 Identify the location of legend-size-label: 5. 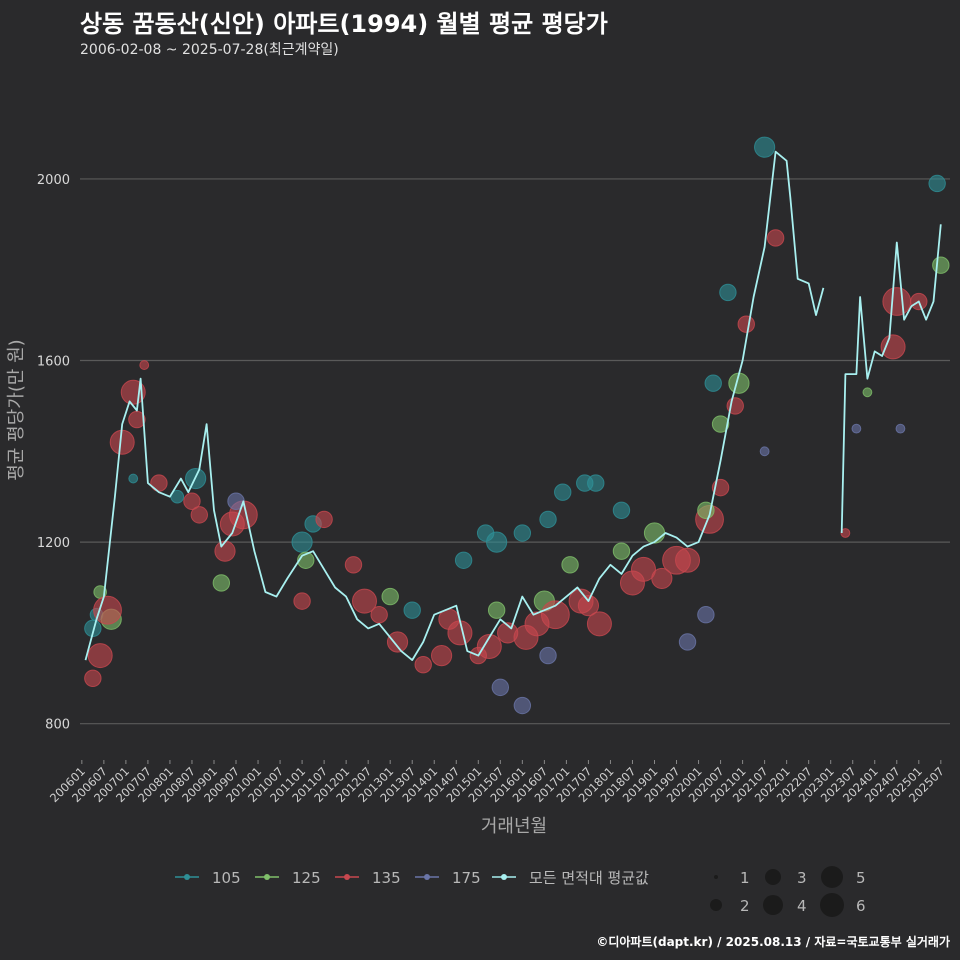
(861, 878).